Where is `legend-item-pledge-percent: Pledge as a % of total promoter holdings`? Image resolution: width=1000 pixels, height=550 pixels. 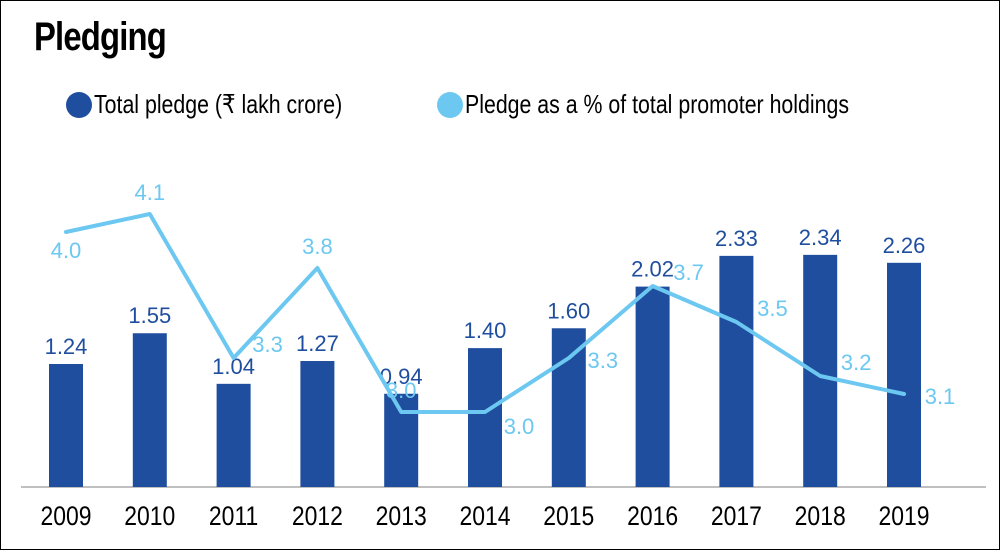
legend-item-pledge-percent: Pledge as a % of total promoter holdings is located at coordinates (685, 104).